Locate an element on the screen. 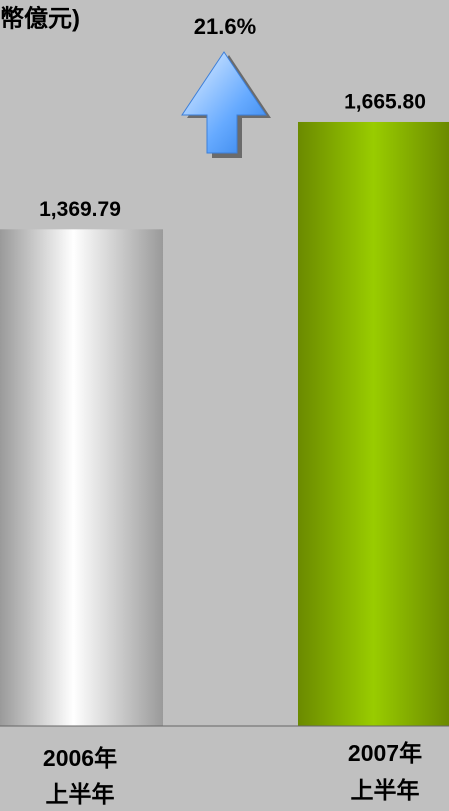 The image size is (449, 811). value-label: 1,369.79 is located at coordinates (80, 209).